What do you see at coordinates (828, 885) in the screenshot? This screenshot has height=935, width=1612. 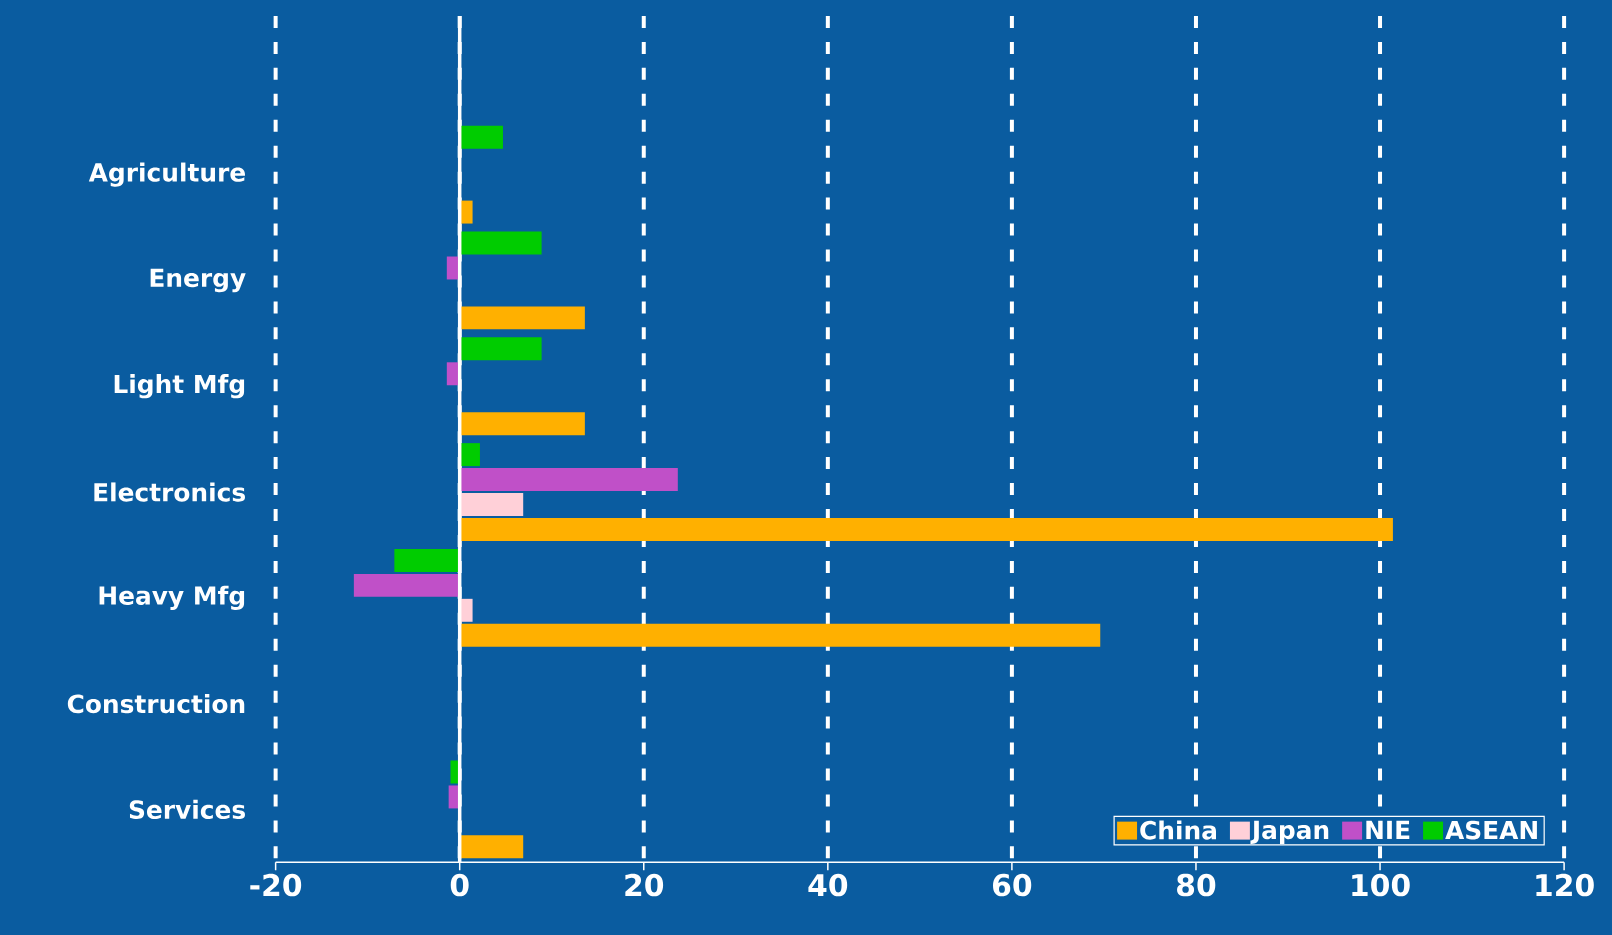 I see `x-tick-label: 40` at bounding box center [828, 885].